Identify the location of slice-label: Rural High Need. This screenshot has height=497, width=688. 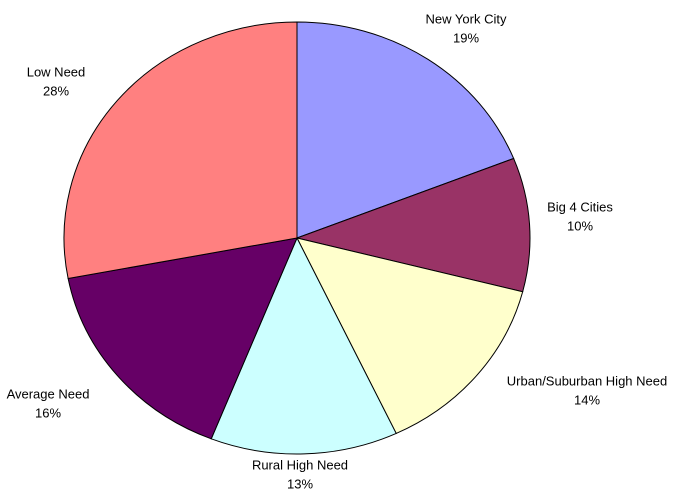
(300, 464).